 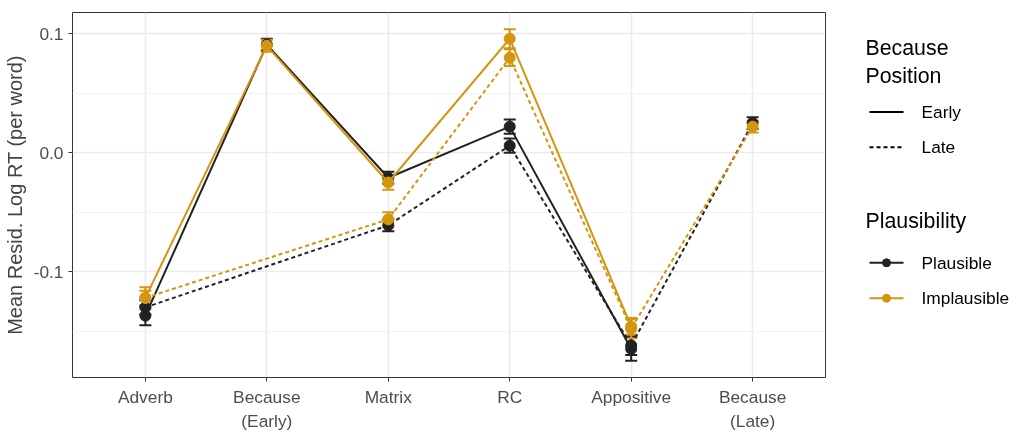 I want to click on x-tick-label: RC, so click(x=510, y=396).